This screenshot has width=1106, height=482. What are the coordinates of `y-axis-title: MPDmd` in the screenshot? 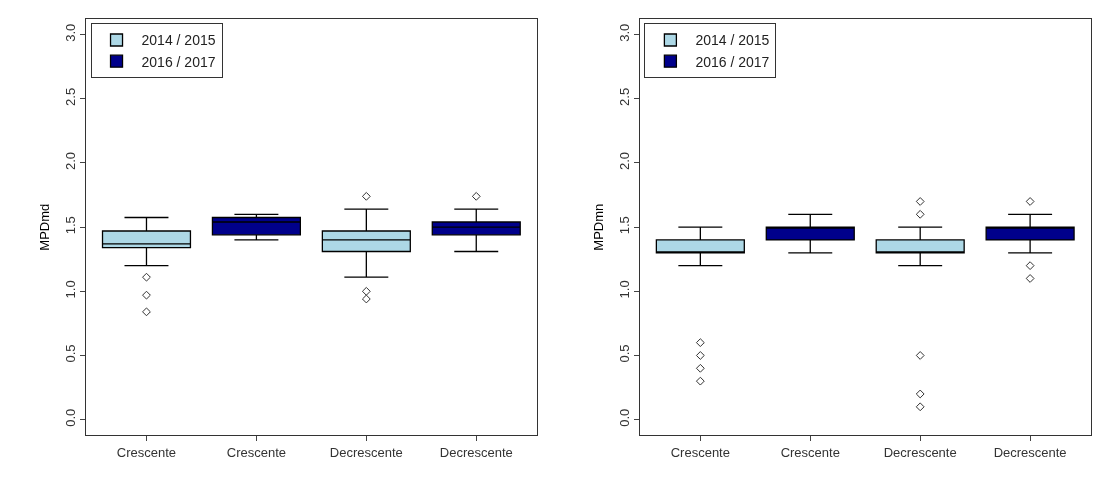 It's located at (44, 227).